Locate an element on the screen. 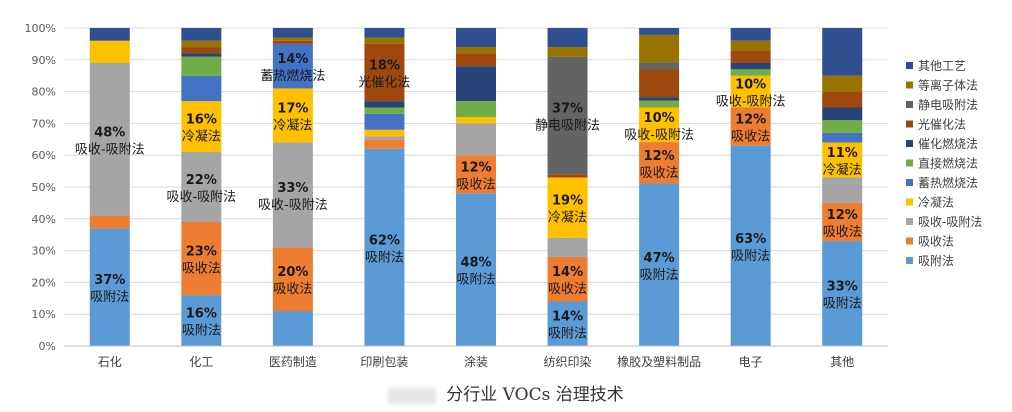  figure-caption: 分行业 VOCs 治理技术 is located at coordinates (506, 392).